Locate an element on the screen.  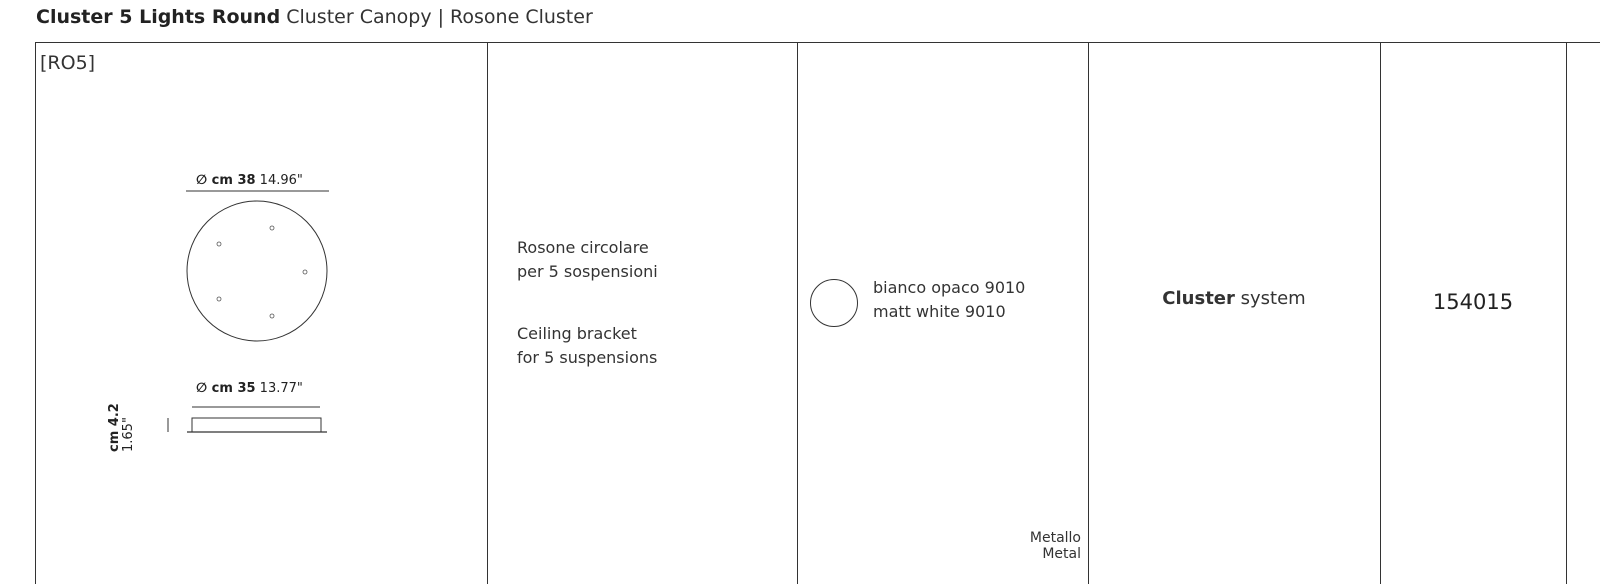
finish-swatch is located at coordinates (834, 303).